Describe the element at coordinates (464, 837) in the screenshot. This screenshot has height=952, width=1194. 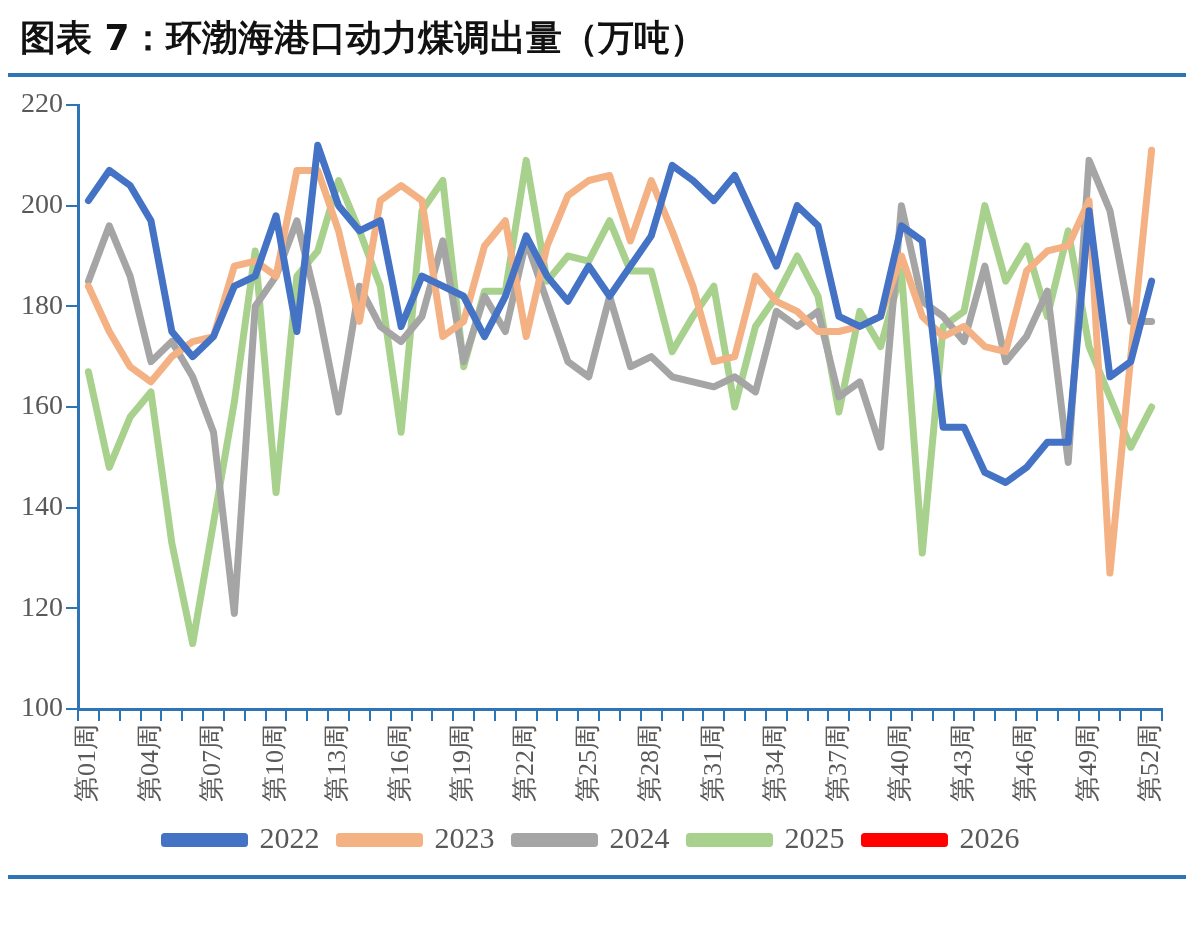
I see `legend-label: 2023` at that location.